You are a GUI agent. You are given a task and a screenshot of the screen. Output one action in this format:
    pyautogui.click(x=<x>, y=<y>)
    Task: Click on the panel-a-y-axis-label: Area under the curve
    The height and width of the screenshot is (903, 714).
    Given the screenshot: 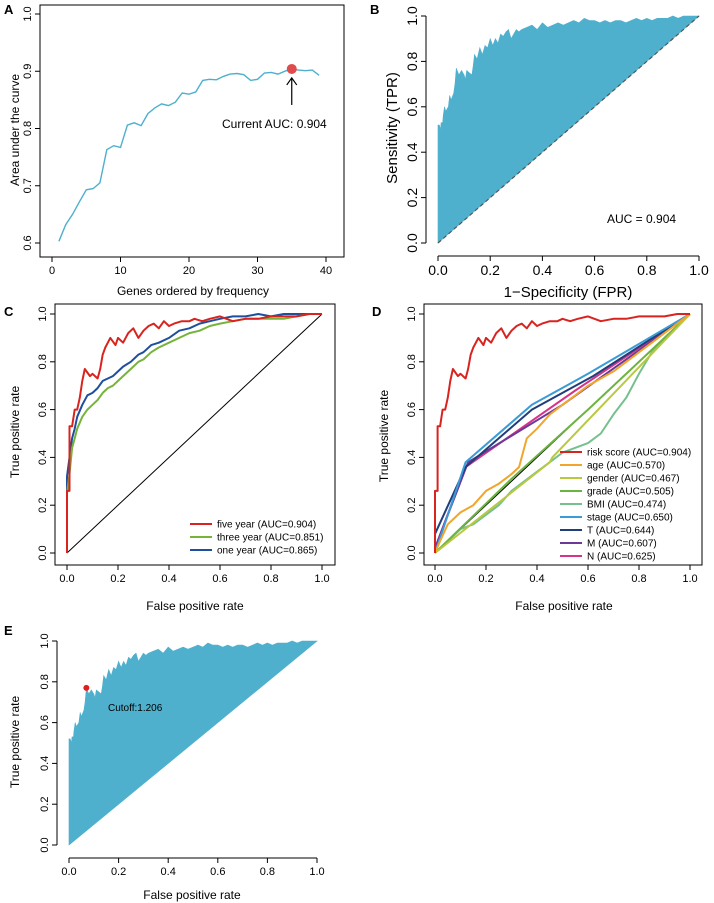 What is the action you would take?
    pyautogui.click(x=15, y=130)
    